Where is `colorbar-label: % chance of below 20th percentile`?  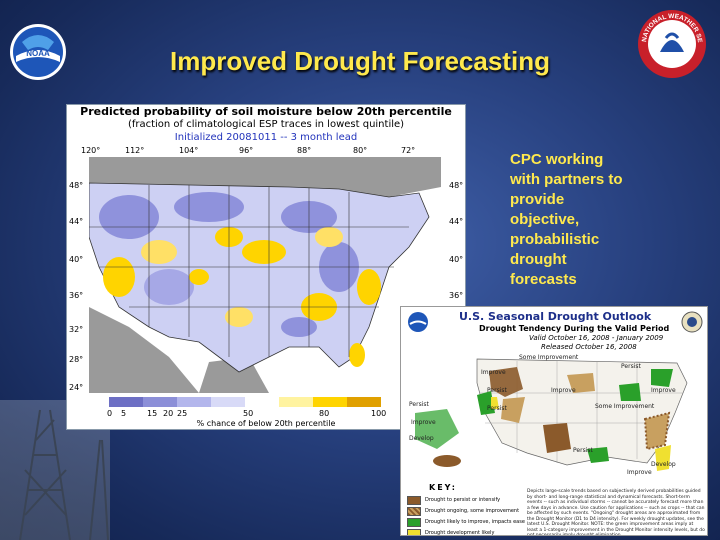
colorbar-label: % chance of below 20th percentile is located at coordinates (266, 423).